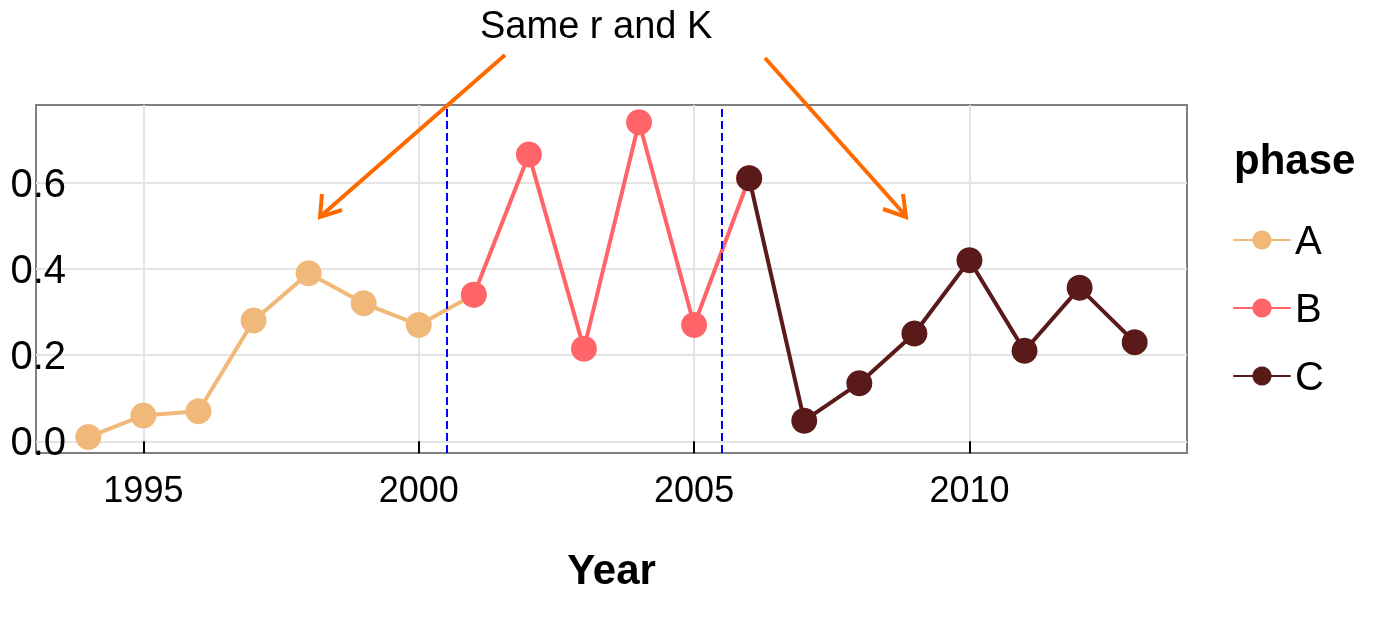  I want to click on y-tick-label: 0.2, so click(38, 355).